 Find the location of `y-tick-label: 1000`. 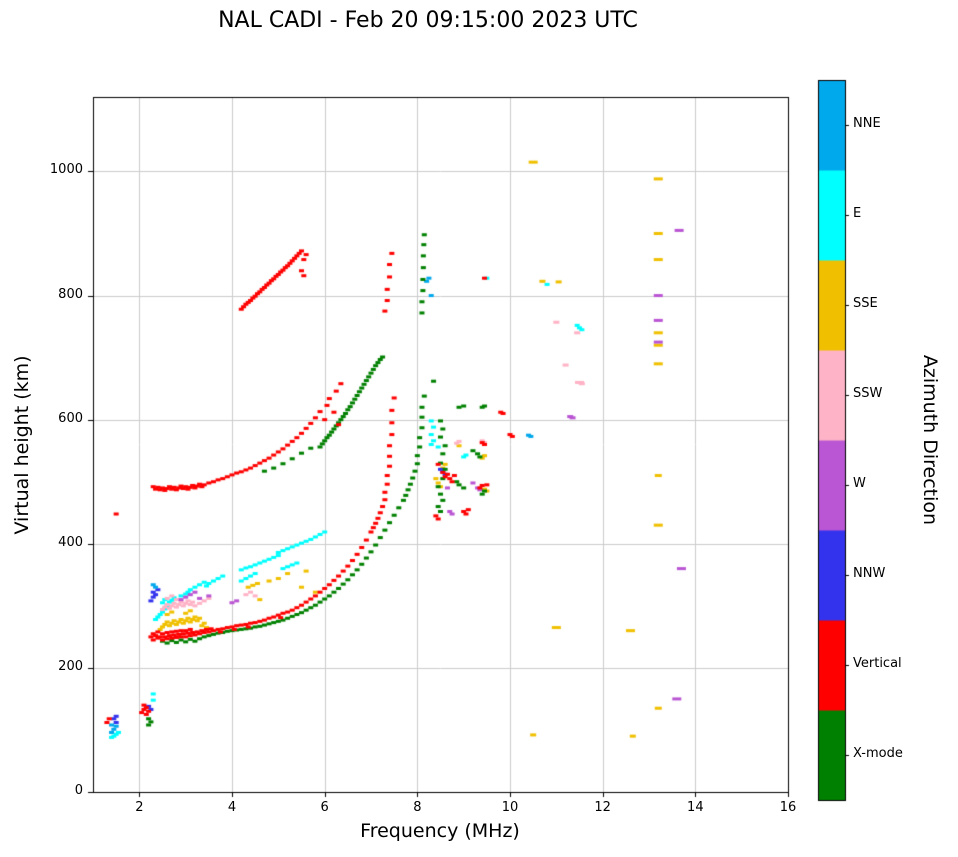

y-tick-label: 1000 is located at coordinates (66, 170).